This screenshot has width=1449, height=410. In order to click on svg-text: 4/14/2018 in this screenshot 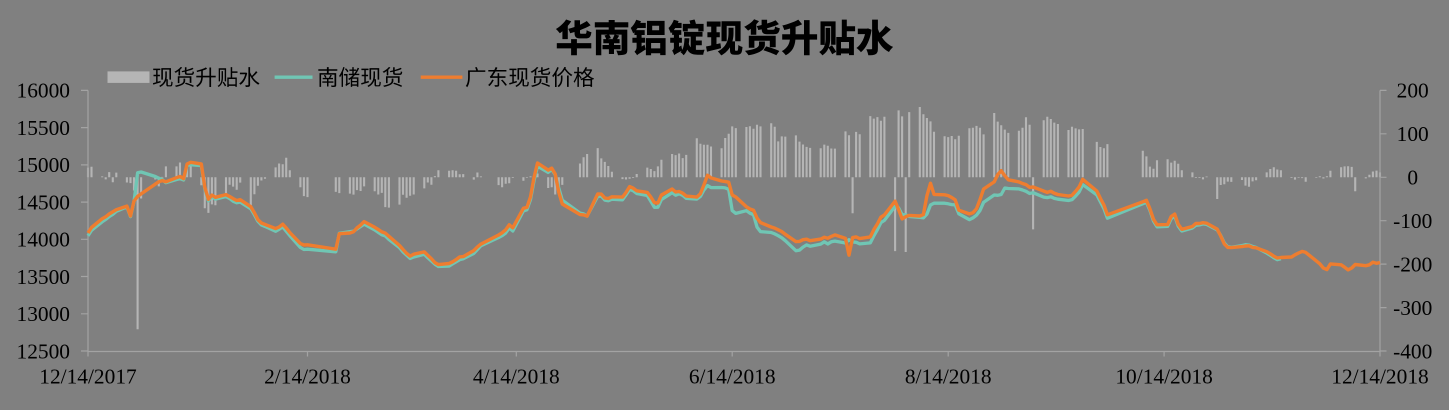, I will do `click(516, 376)`.